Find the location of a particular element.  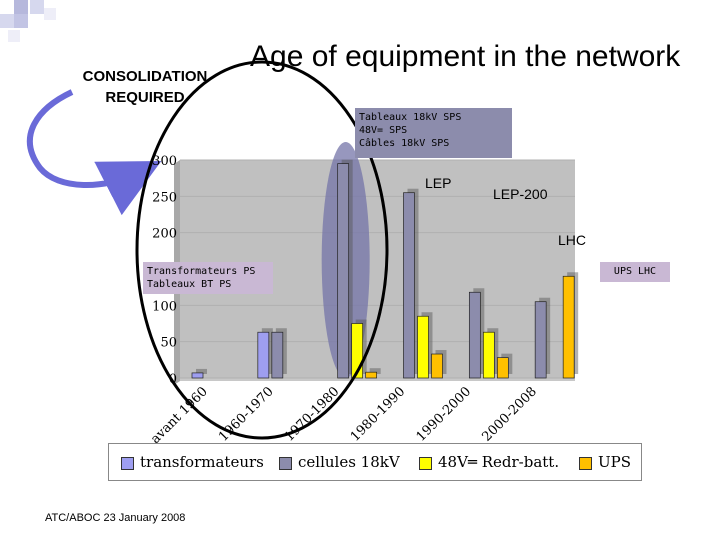

legend-label: UPS is located at coordinates (615, 462).